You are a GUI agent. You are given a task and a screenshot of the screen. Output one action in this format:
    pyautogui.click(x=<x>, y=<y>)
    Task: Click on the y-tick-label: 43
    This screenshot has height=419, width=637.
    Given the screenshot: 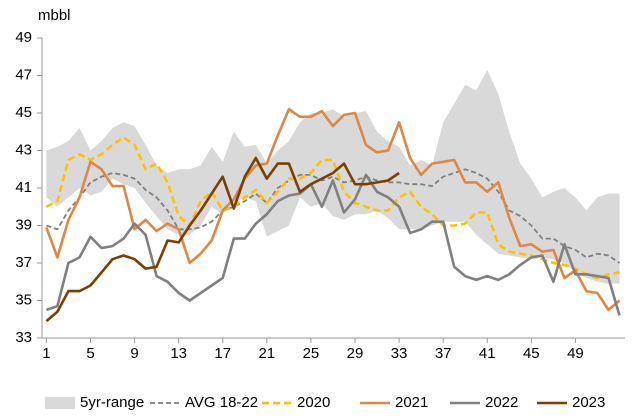 What is the action you would take?
    pyautogui.click(x=23, y=149)
    